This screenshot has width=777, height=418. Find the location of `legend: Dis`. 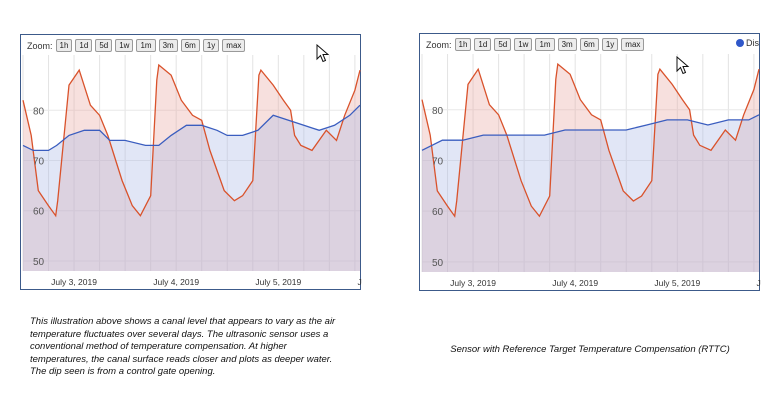

legend: Dis is located at coordinates (747, 43).